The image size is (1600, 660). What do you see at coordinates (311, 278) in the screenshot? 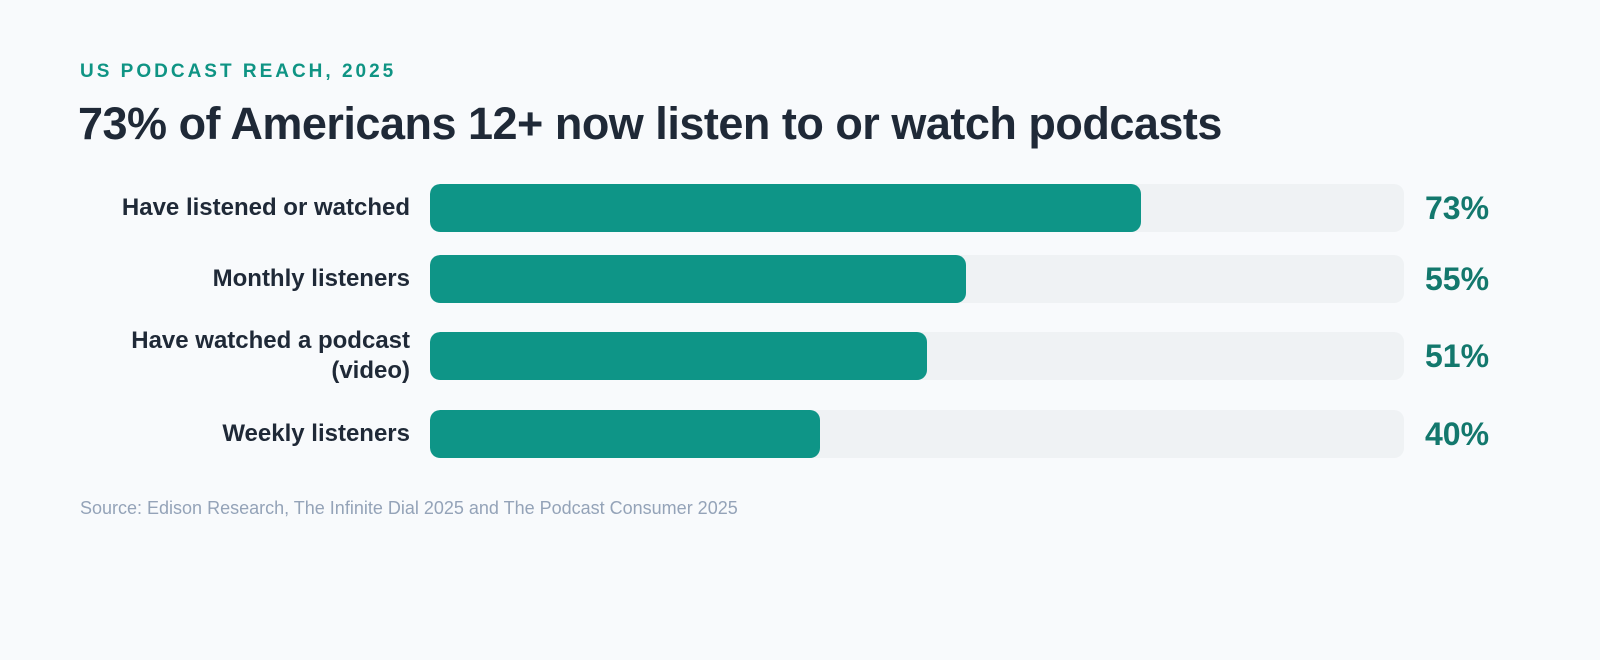
I see `category-label: Monthly listeners` at bounding box center [311, 278].